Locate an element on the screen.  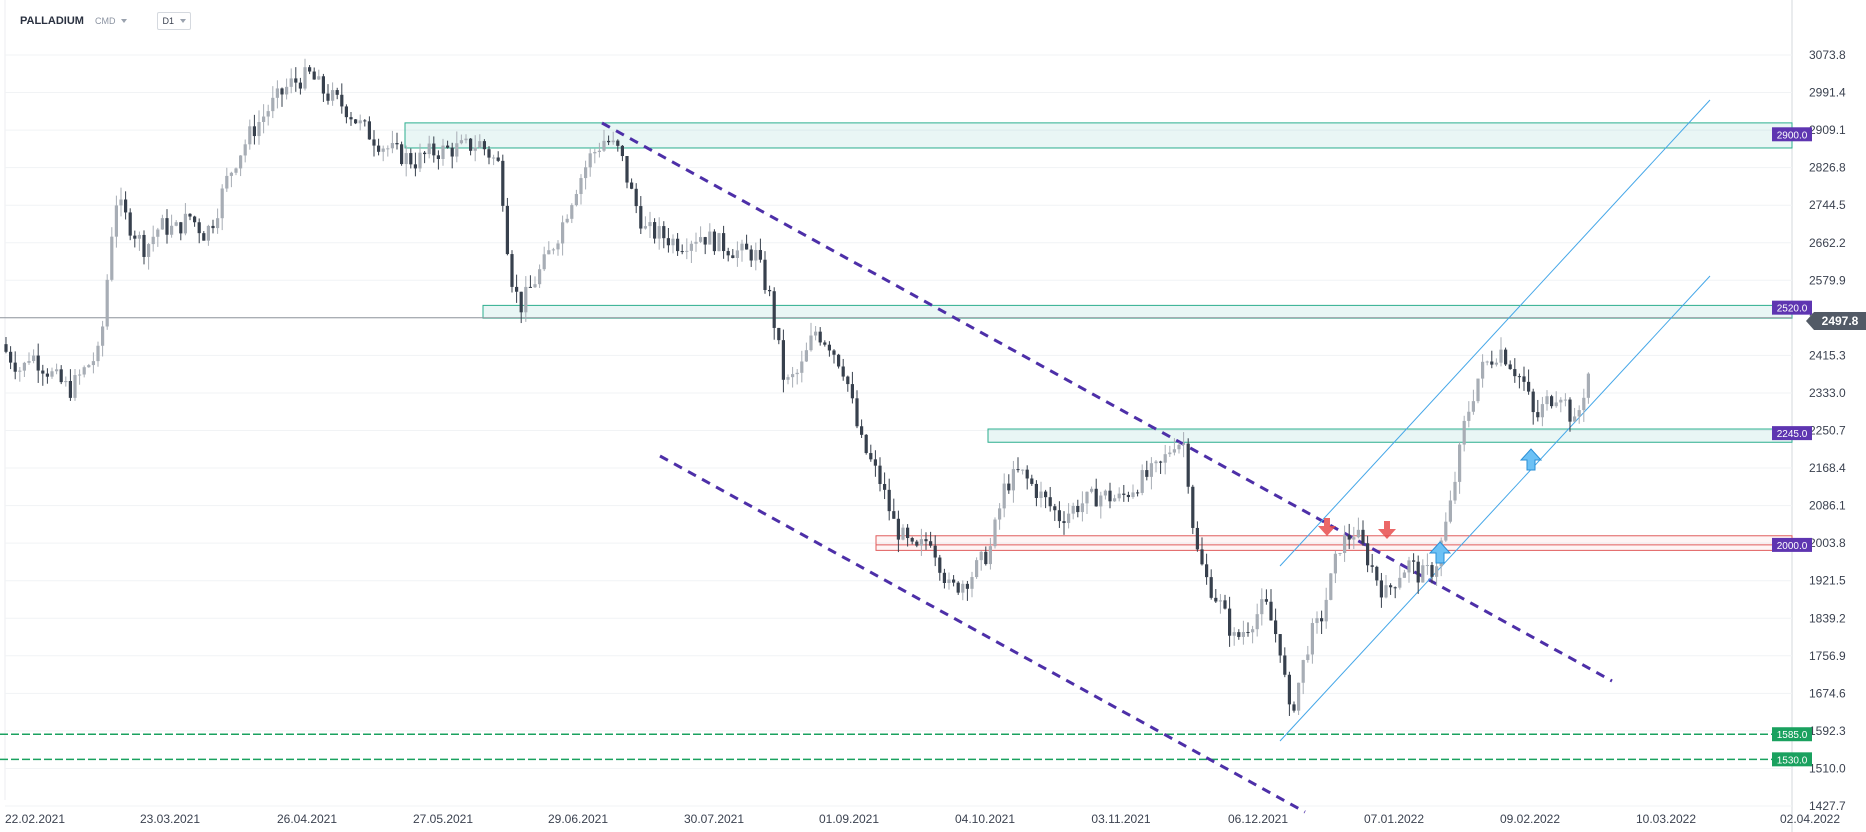
instrument-type-selector: CMD is located at coordinates (111, 21).